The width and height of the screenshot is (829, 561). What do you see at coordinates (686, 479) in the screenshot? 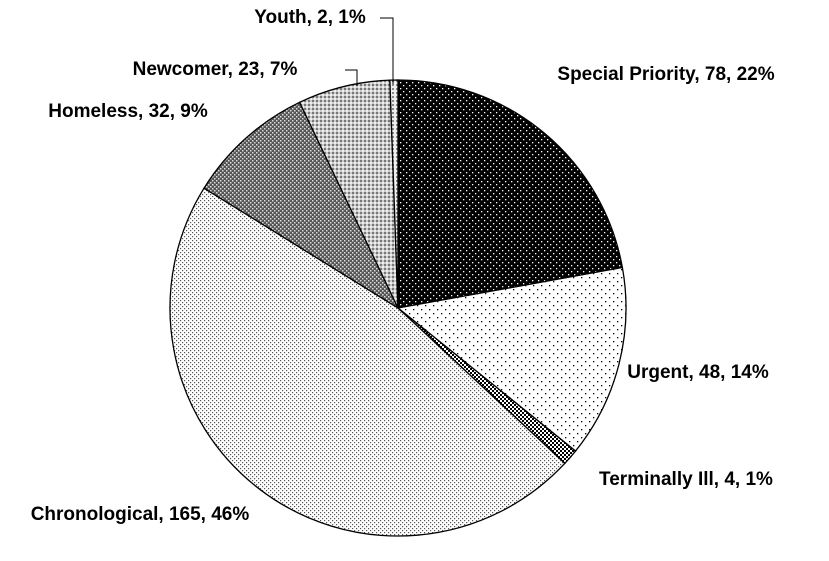
I see `data-label: Terminally Ill, 4, 1%` at bounding box center [686, 479].